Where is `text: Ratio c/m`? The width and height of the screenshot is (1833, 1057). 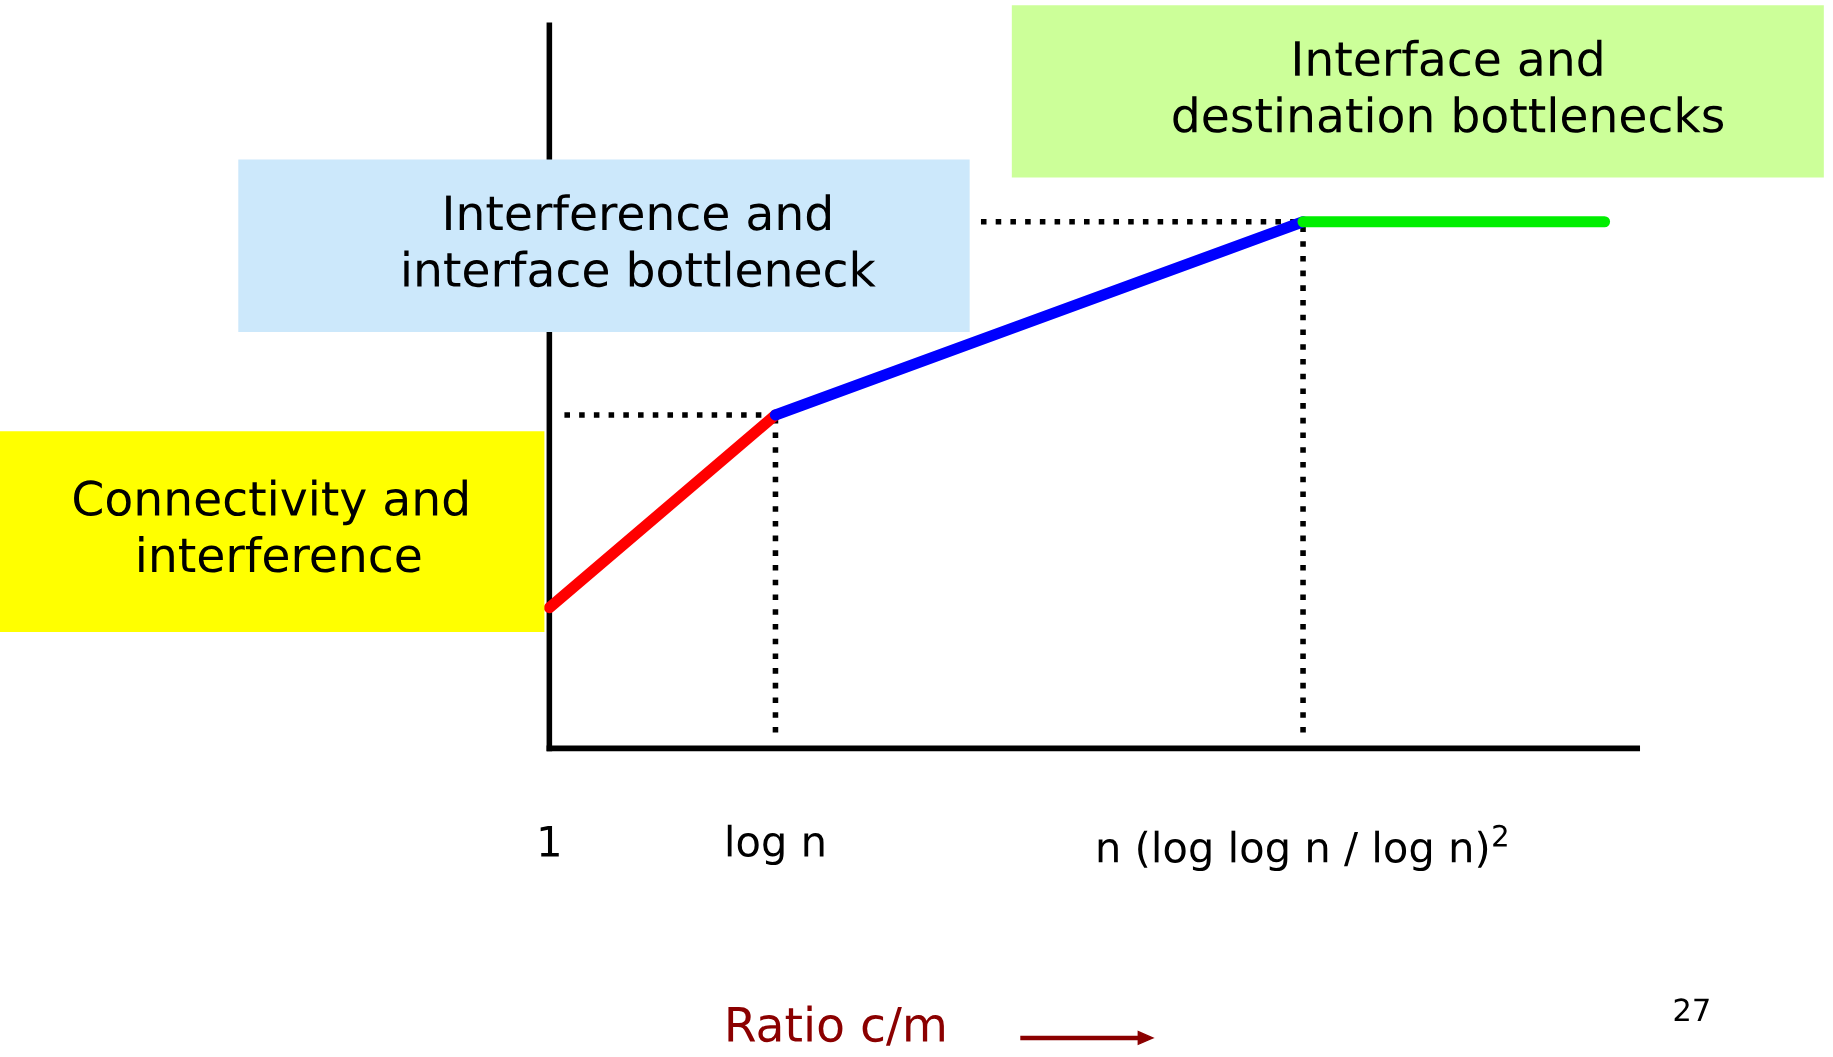 text: Ratio c/m is located at coordinates (836, 1025).